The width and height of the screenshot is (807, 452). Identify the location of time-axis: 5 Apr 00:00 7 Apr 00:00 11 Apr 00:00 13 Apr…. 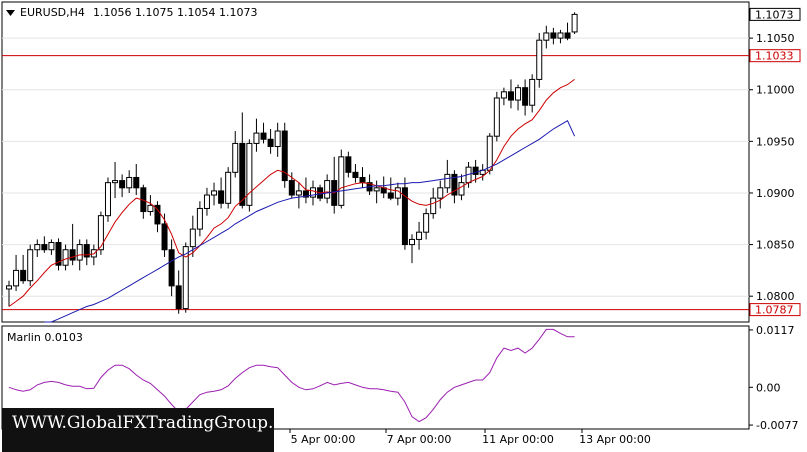
(470, 437).